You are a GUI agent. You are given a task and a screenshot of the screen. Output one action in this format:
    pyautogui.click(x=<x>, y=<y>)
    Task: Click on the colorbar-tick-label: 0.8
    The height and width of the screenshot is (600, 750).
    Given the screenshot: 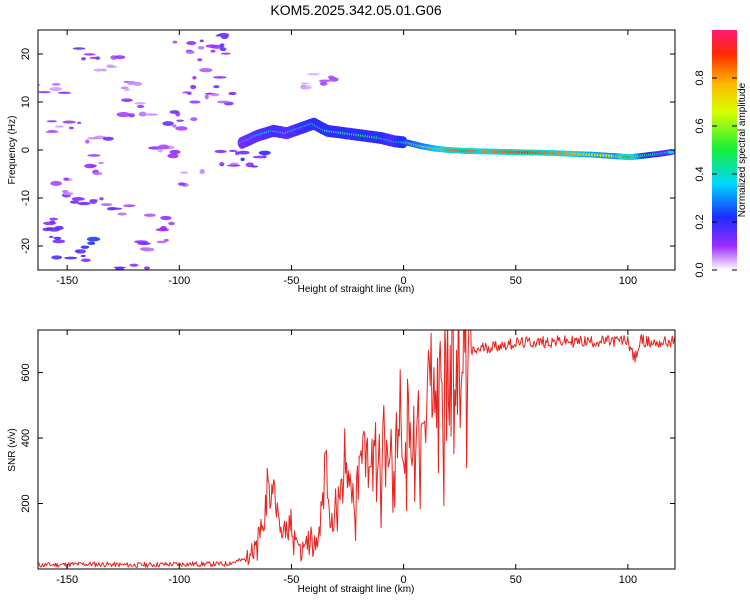 What is the action you would take?
    pyautogui.click(x=700, y=77)
    